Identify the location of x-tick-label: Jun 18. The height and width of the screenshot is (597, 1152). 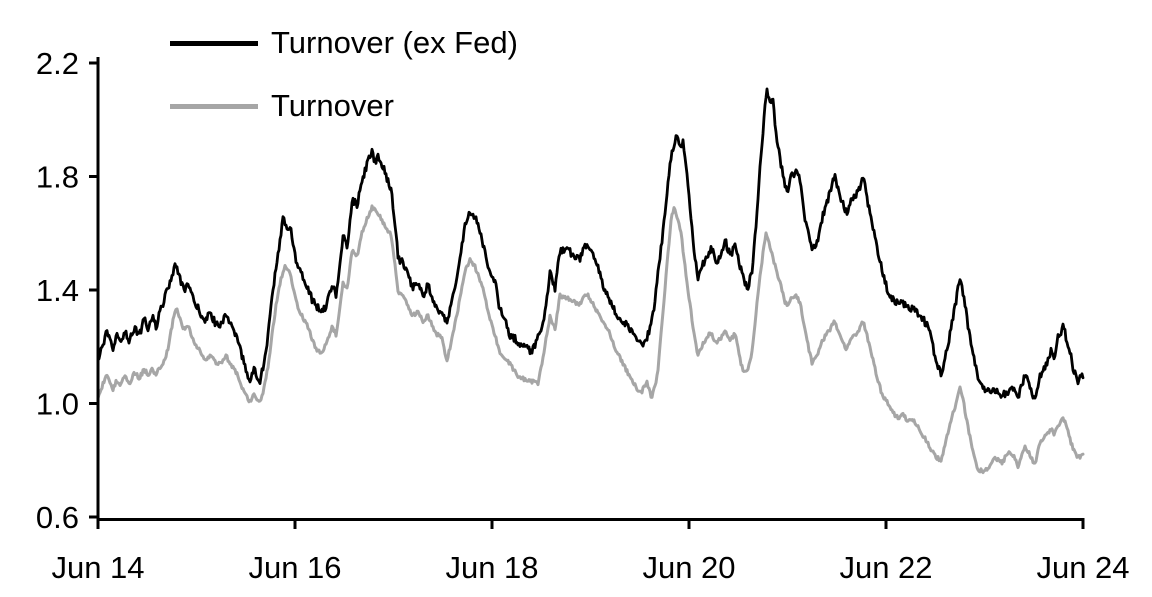
(491, 567).